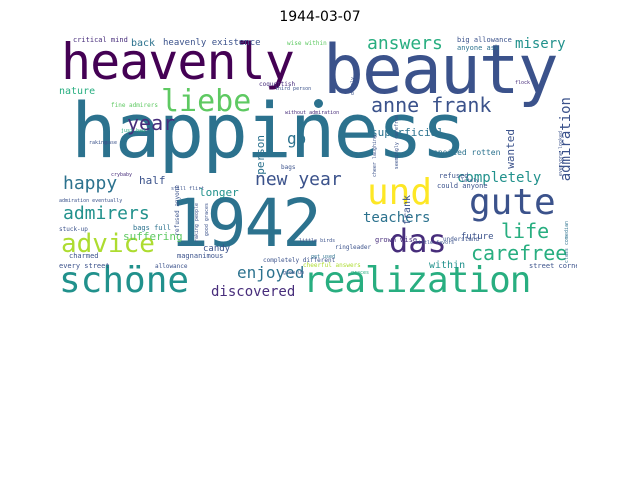  I want to click on word-refused: refused, so click(454, 176).